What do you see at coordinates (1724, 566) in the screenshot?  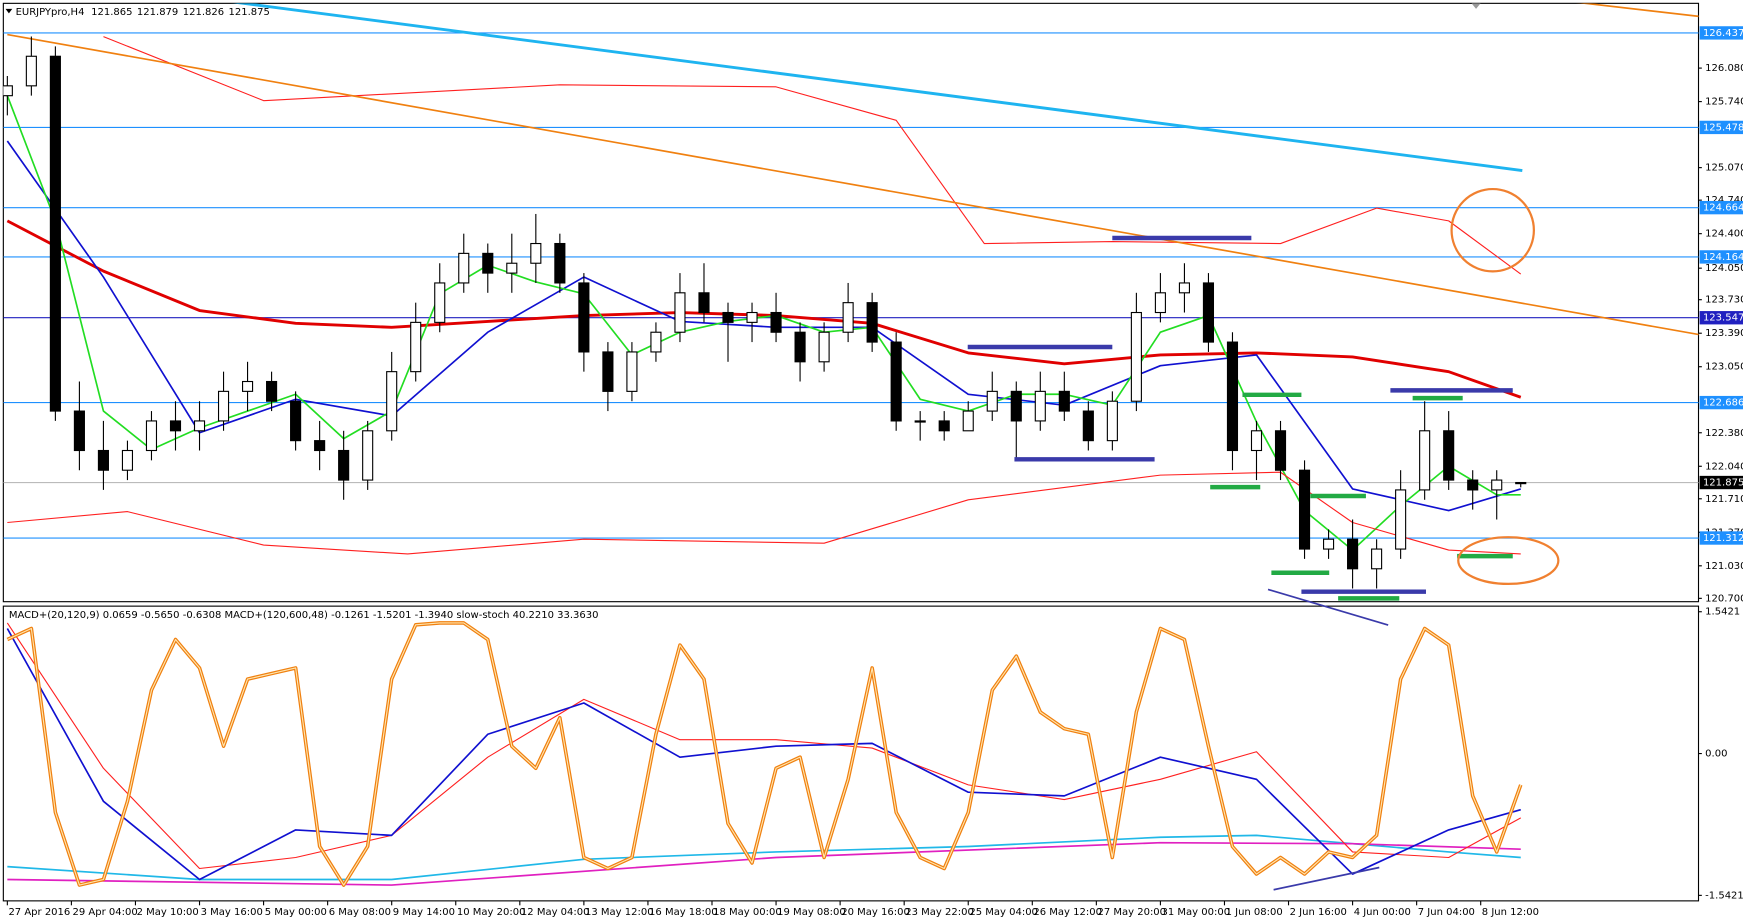 I see `y-tick-label: 121.030` at bounding box center [1724, 566].